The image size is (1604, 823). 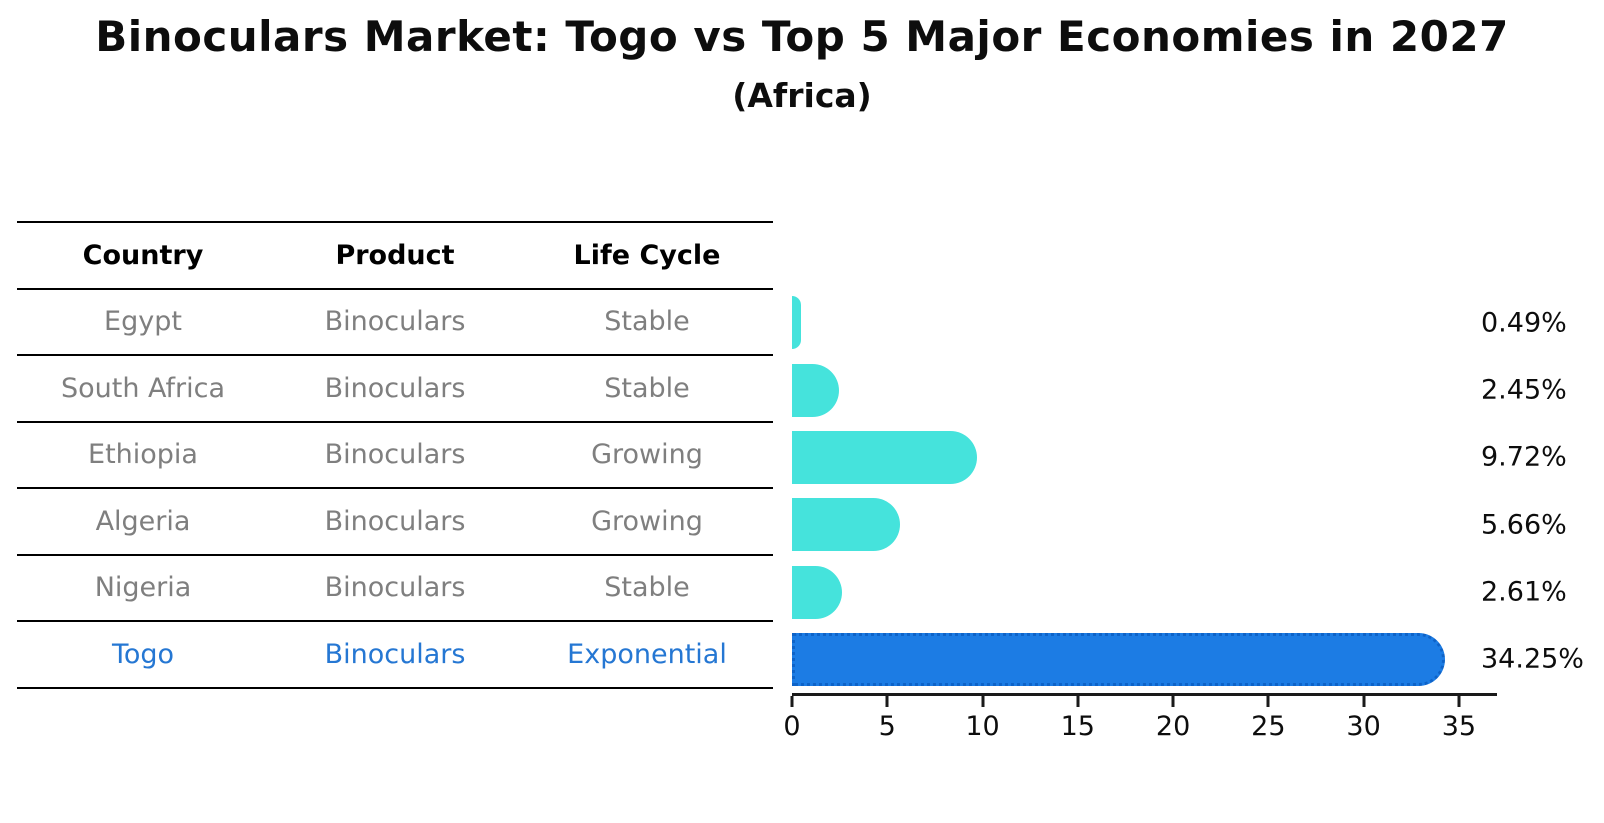 I want to click on country-cell: Ethiopia, so click(x=143, y=455).